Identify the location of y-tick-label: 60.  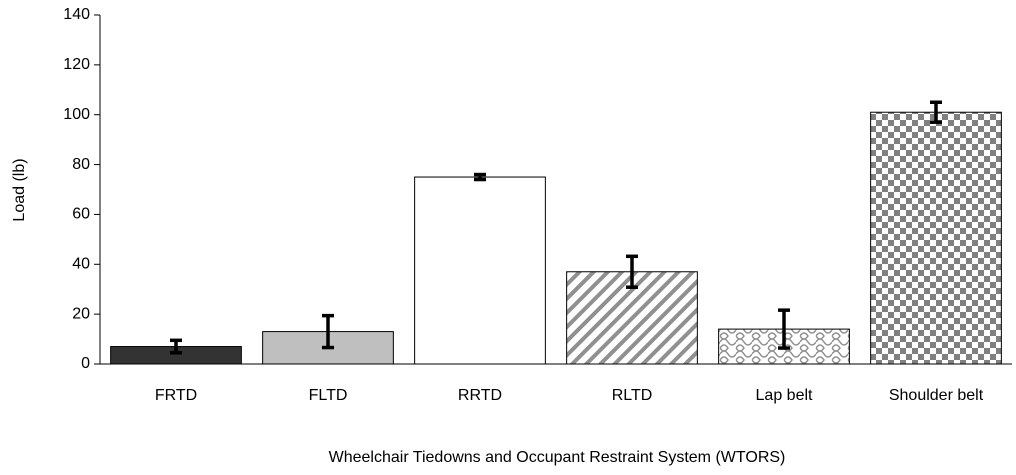
(81, 214).